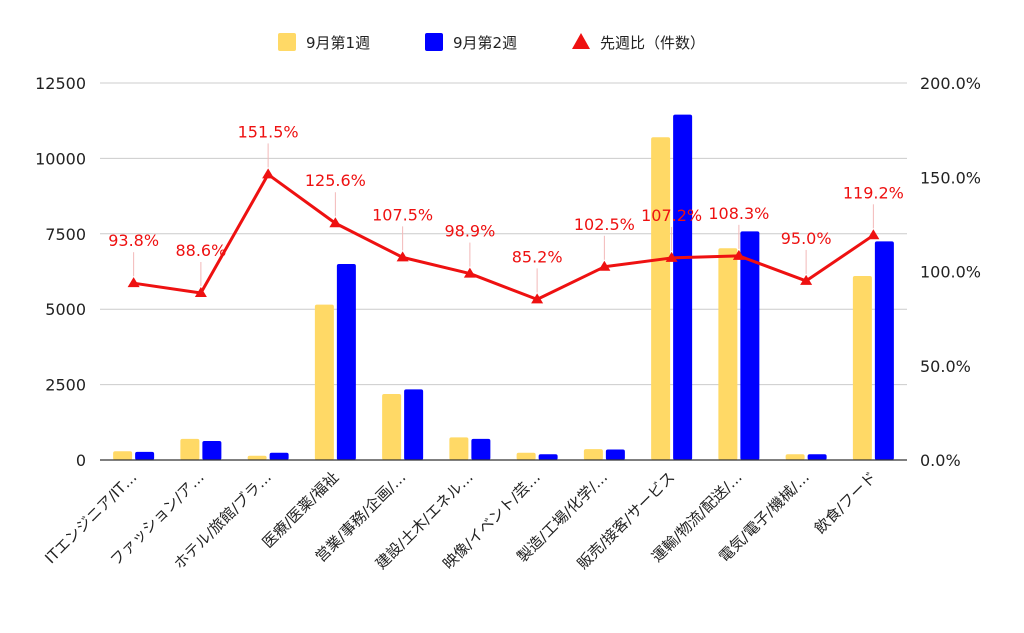 Image resolution: width=1024 pixels, height=633 pixels. What do you see at coordinates (65, 309) in the screenshot?
I see `left-tick-label: 5000` at bounding box center [65, 309].